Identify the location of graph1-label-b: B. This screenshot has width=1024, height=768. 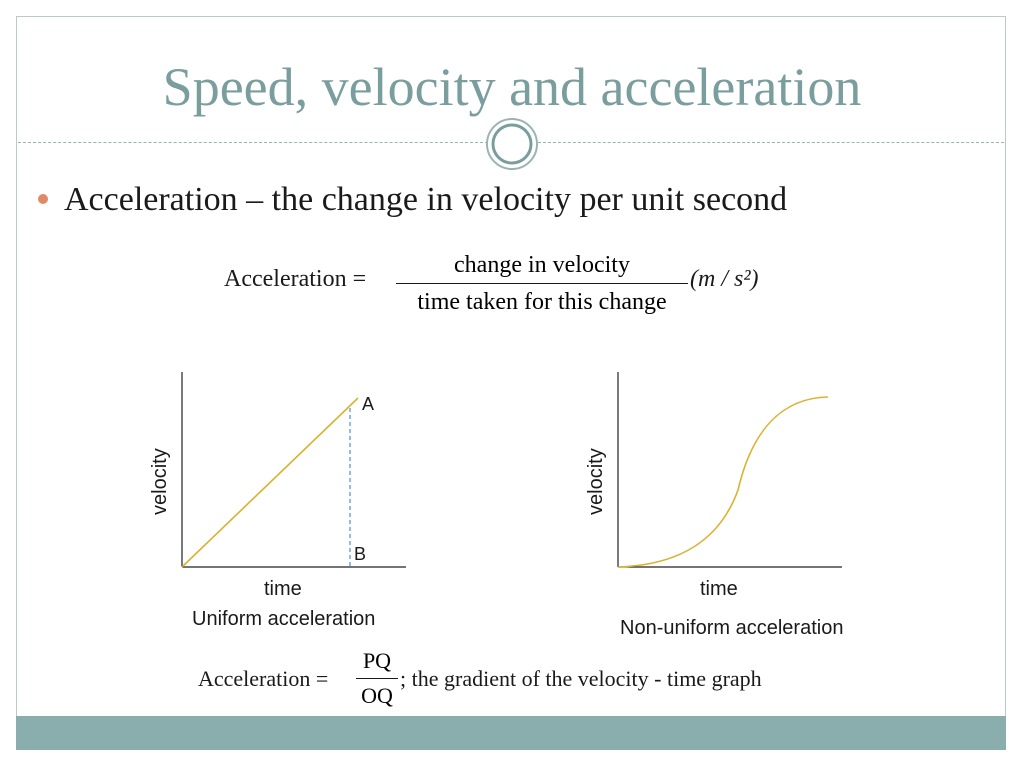
(360, 554).